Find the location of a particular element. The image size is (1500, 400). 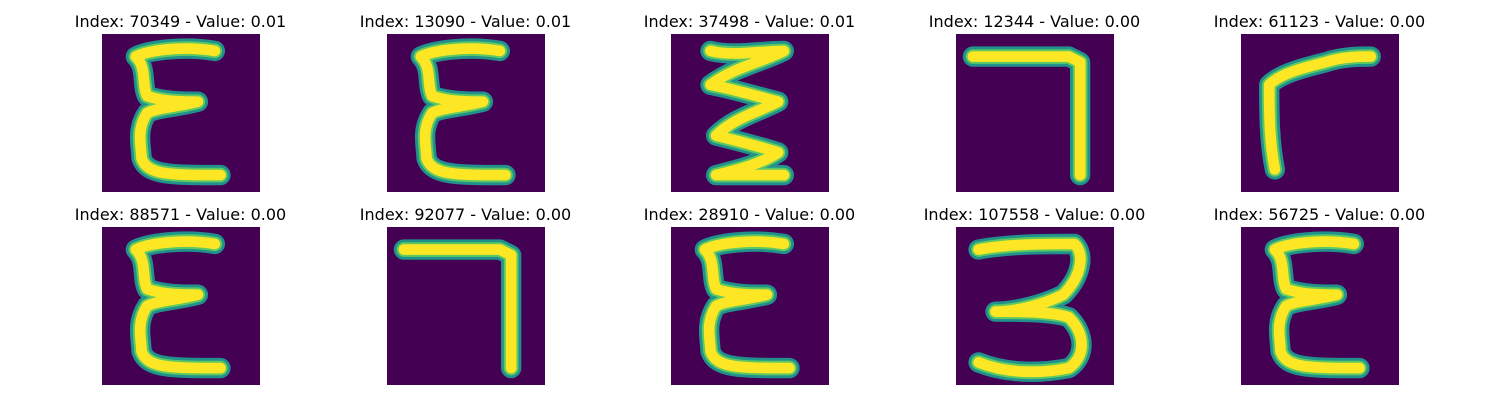

grid-cell: Index: 37498 - Value: 0.01 is located at coordinates (749, 107).